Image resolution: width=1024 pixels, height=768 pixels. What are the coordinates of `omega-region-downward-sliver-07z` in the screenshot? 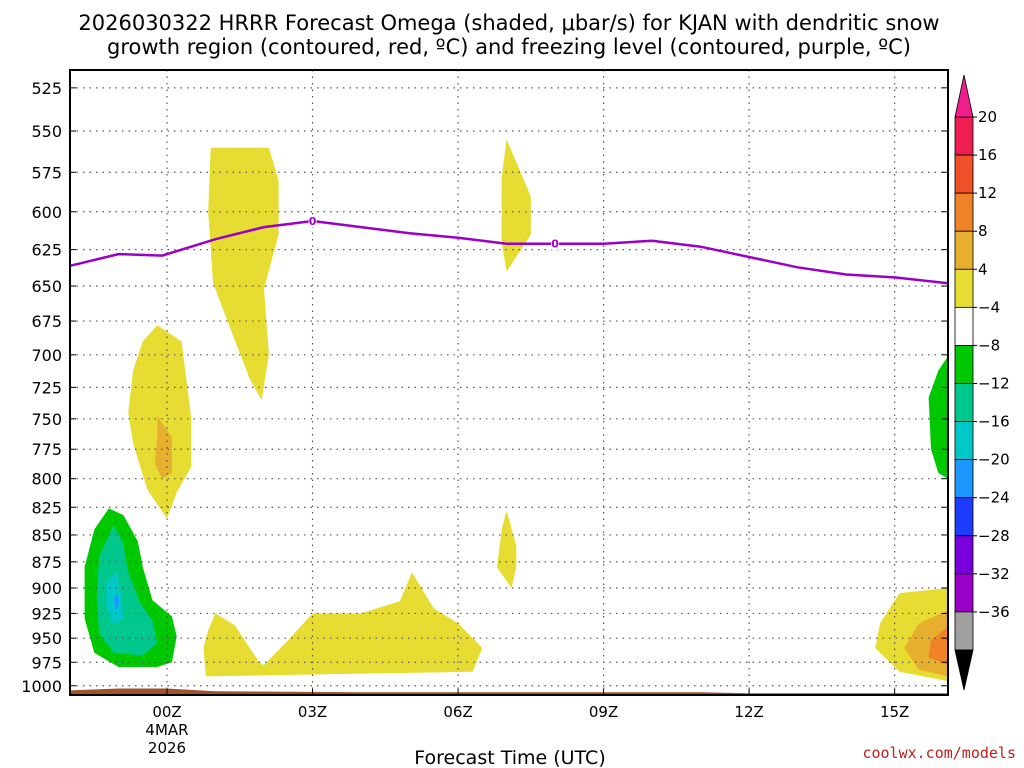 It's located at (506, 549).